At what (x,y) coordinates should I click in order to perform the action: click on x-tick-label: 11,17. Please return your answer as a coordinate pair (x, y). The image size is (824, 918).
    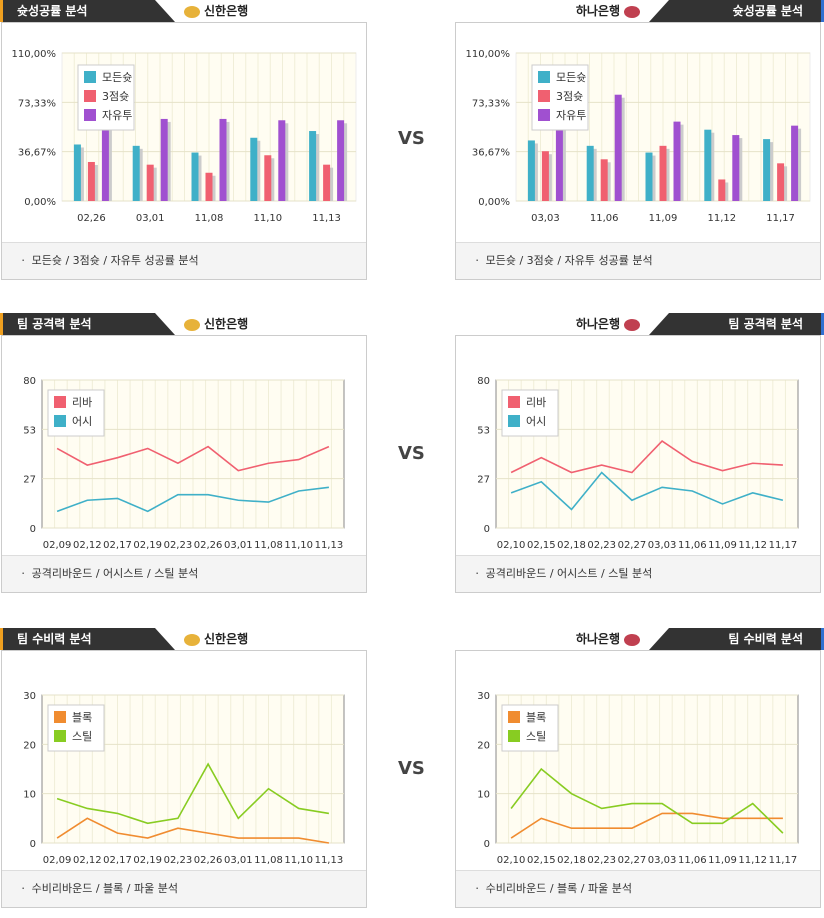
    Looking at the image, I should click on (783, 545).